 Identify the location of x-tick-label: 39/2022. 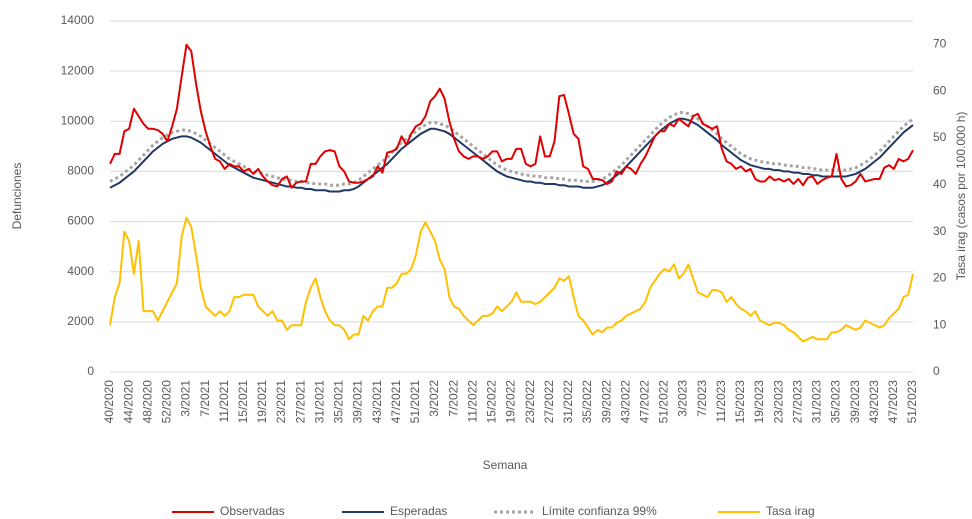
(606, 402).